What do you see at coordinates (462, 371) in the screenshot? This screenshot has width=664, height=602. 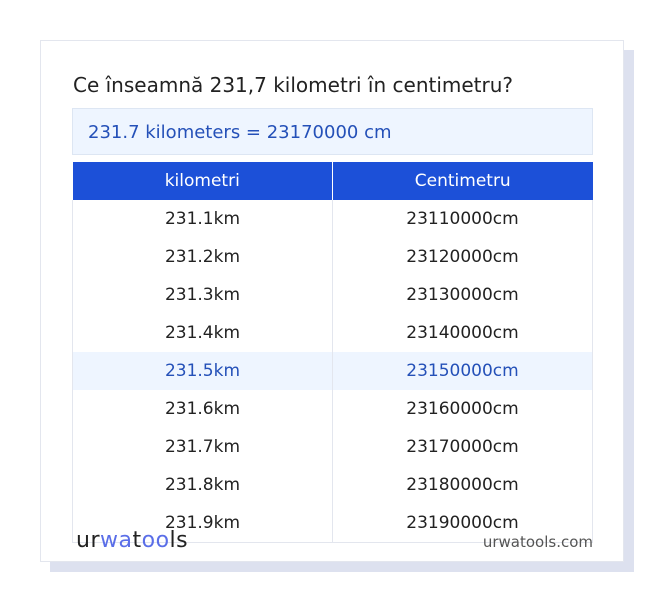 I see `centimetru-cell: 23150000cm` at bounding box center [462, 371].